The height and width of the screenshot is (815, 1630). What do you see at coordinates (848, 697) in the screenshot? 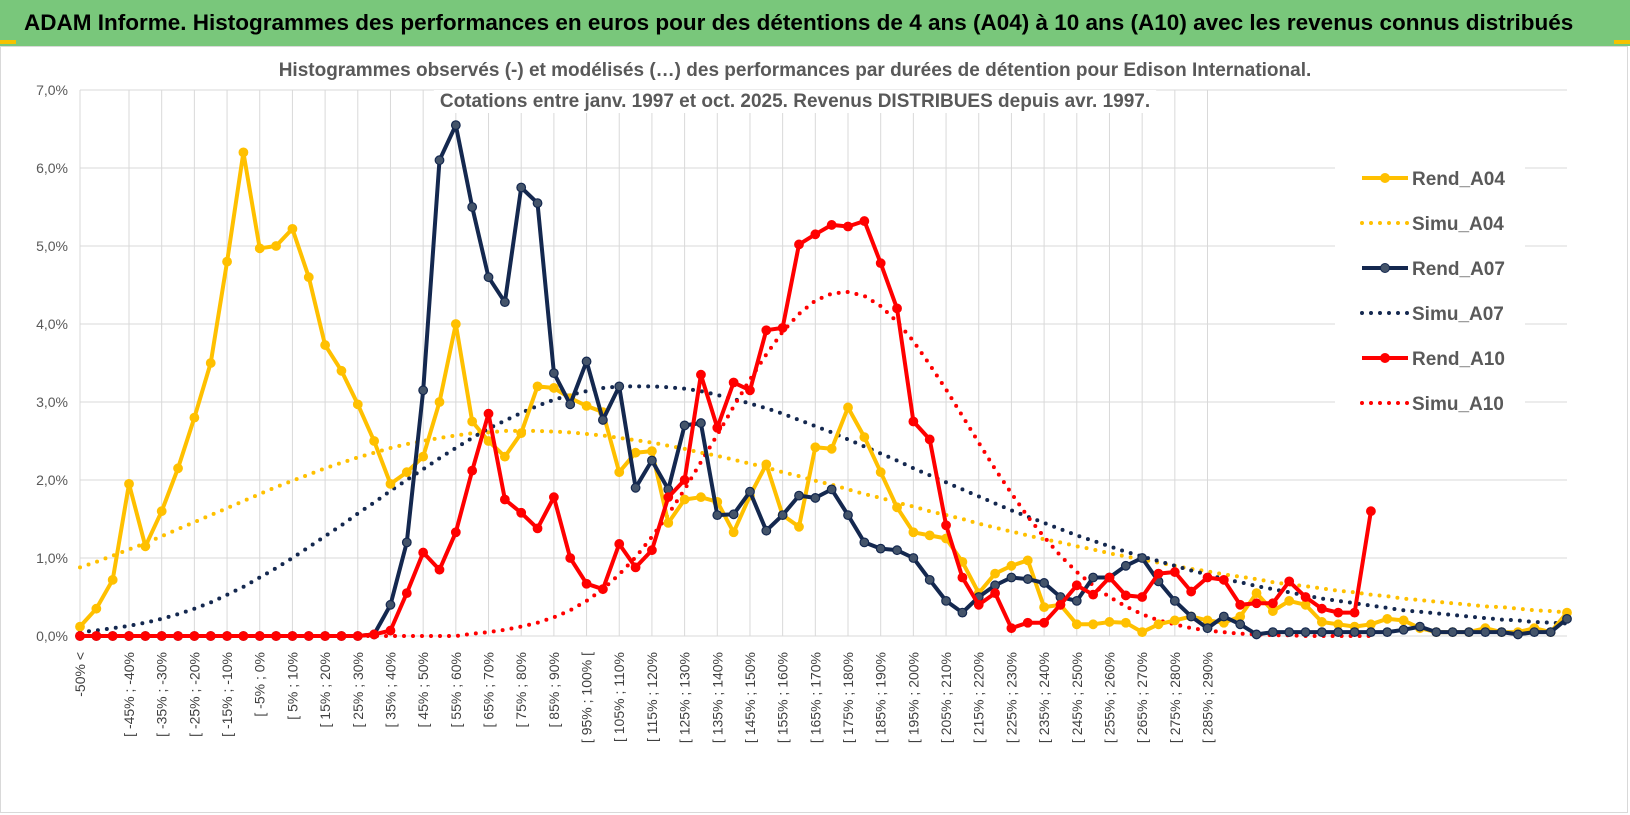
I see `x-tick-label: [ 175% ; 180%` at bounding box center [848, 697].